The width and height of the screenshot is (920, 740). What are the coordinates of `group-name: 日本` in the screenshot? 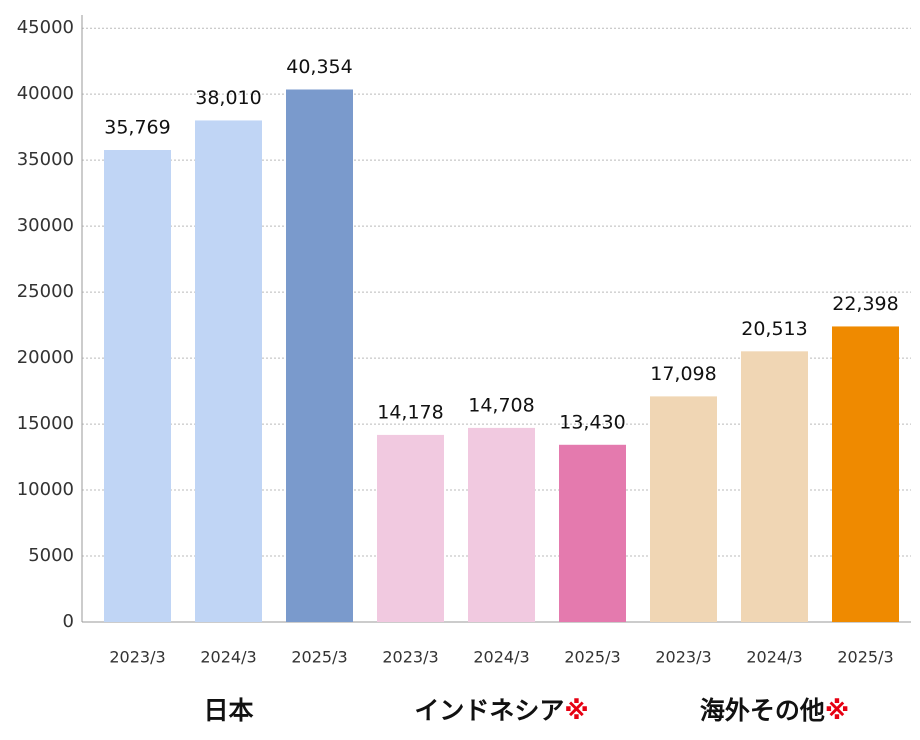 It's located at (228, 710).